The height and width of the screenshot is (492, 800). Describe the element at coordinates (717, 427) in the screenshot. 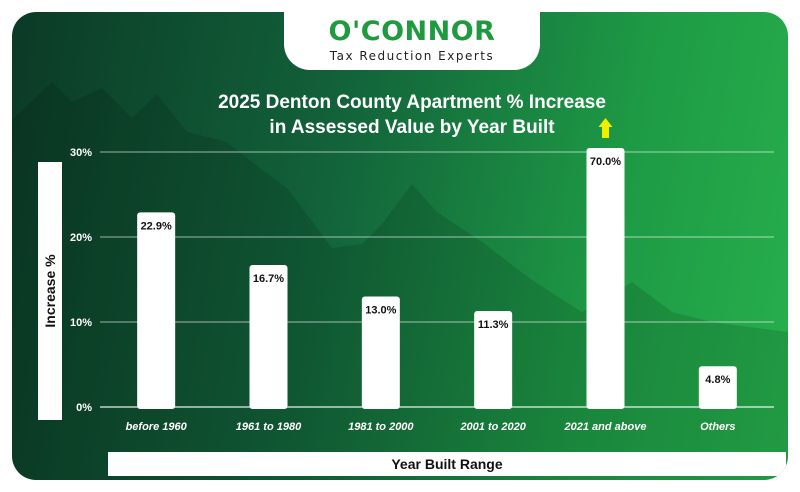

I see `x-tick-label: Others` at that location.